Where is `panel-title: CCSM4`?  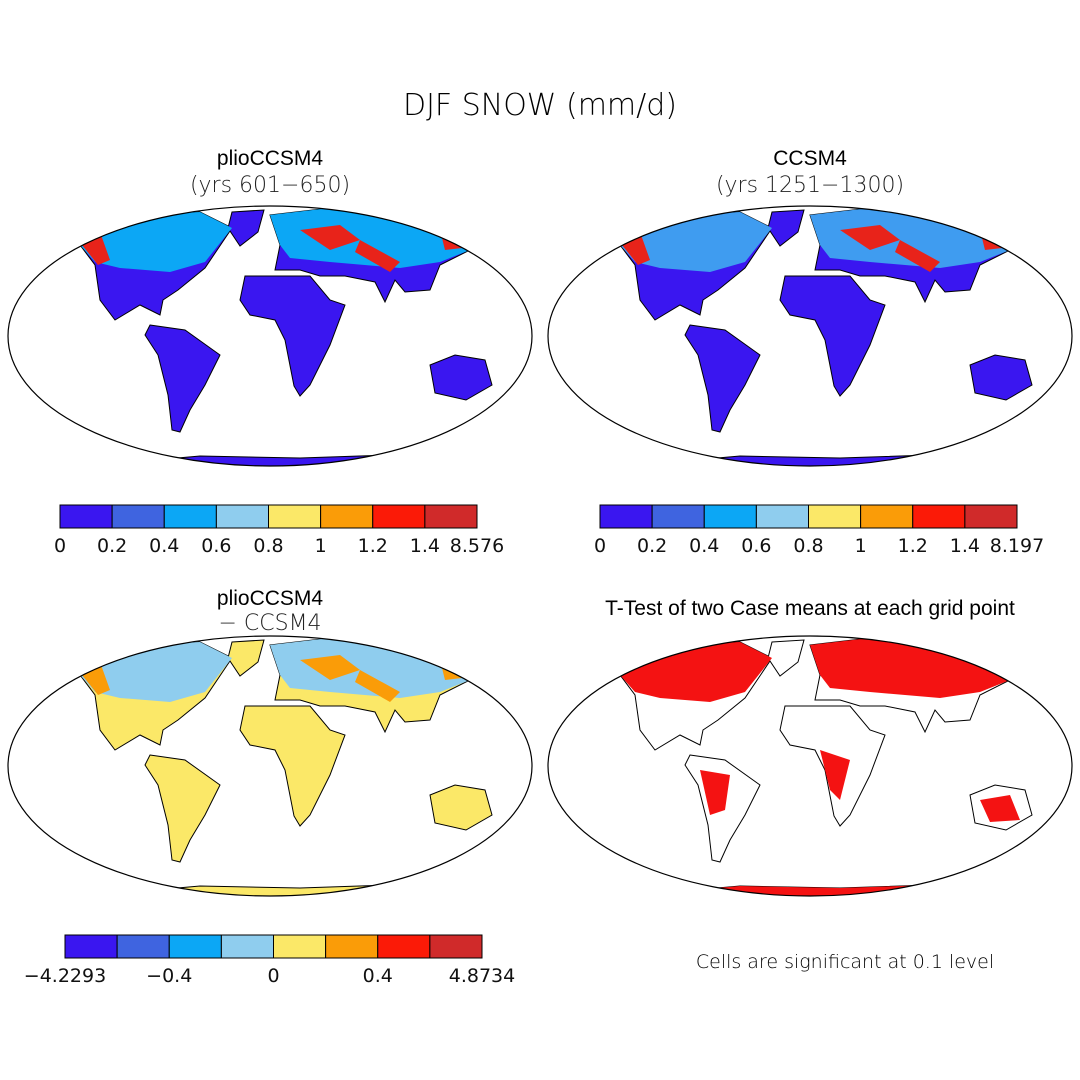 panel-title: CCSM4 is located at coordinates (810, 158).